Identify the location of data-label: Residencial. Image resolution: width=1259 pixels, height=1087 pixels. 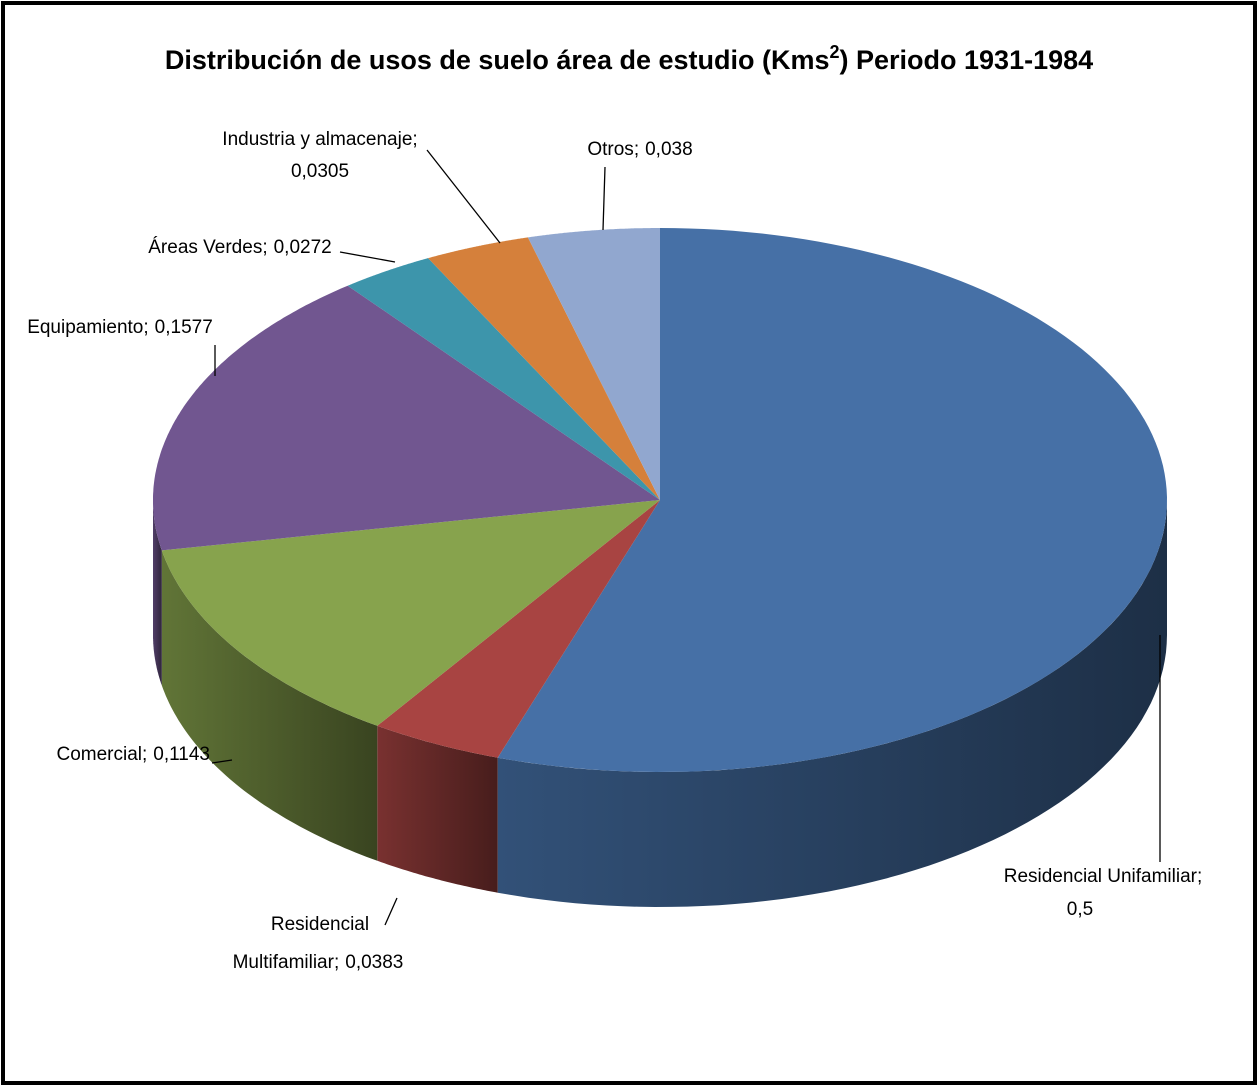
(320, 924).